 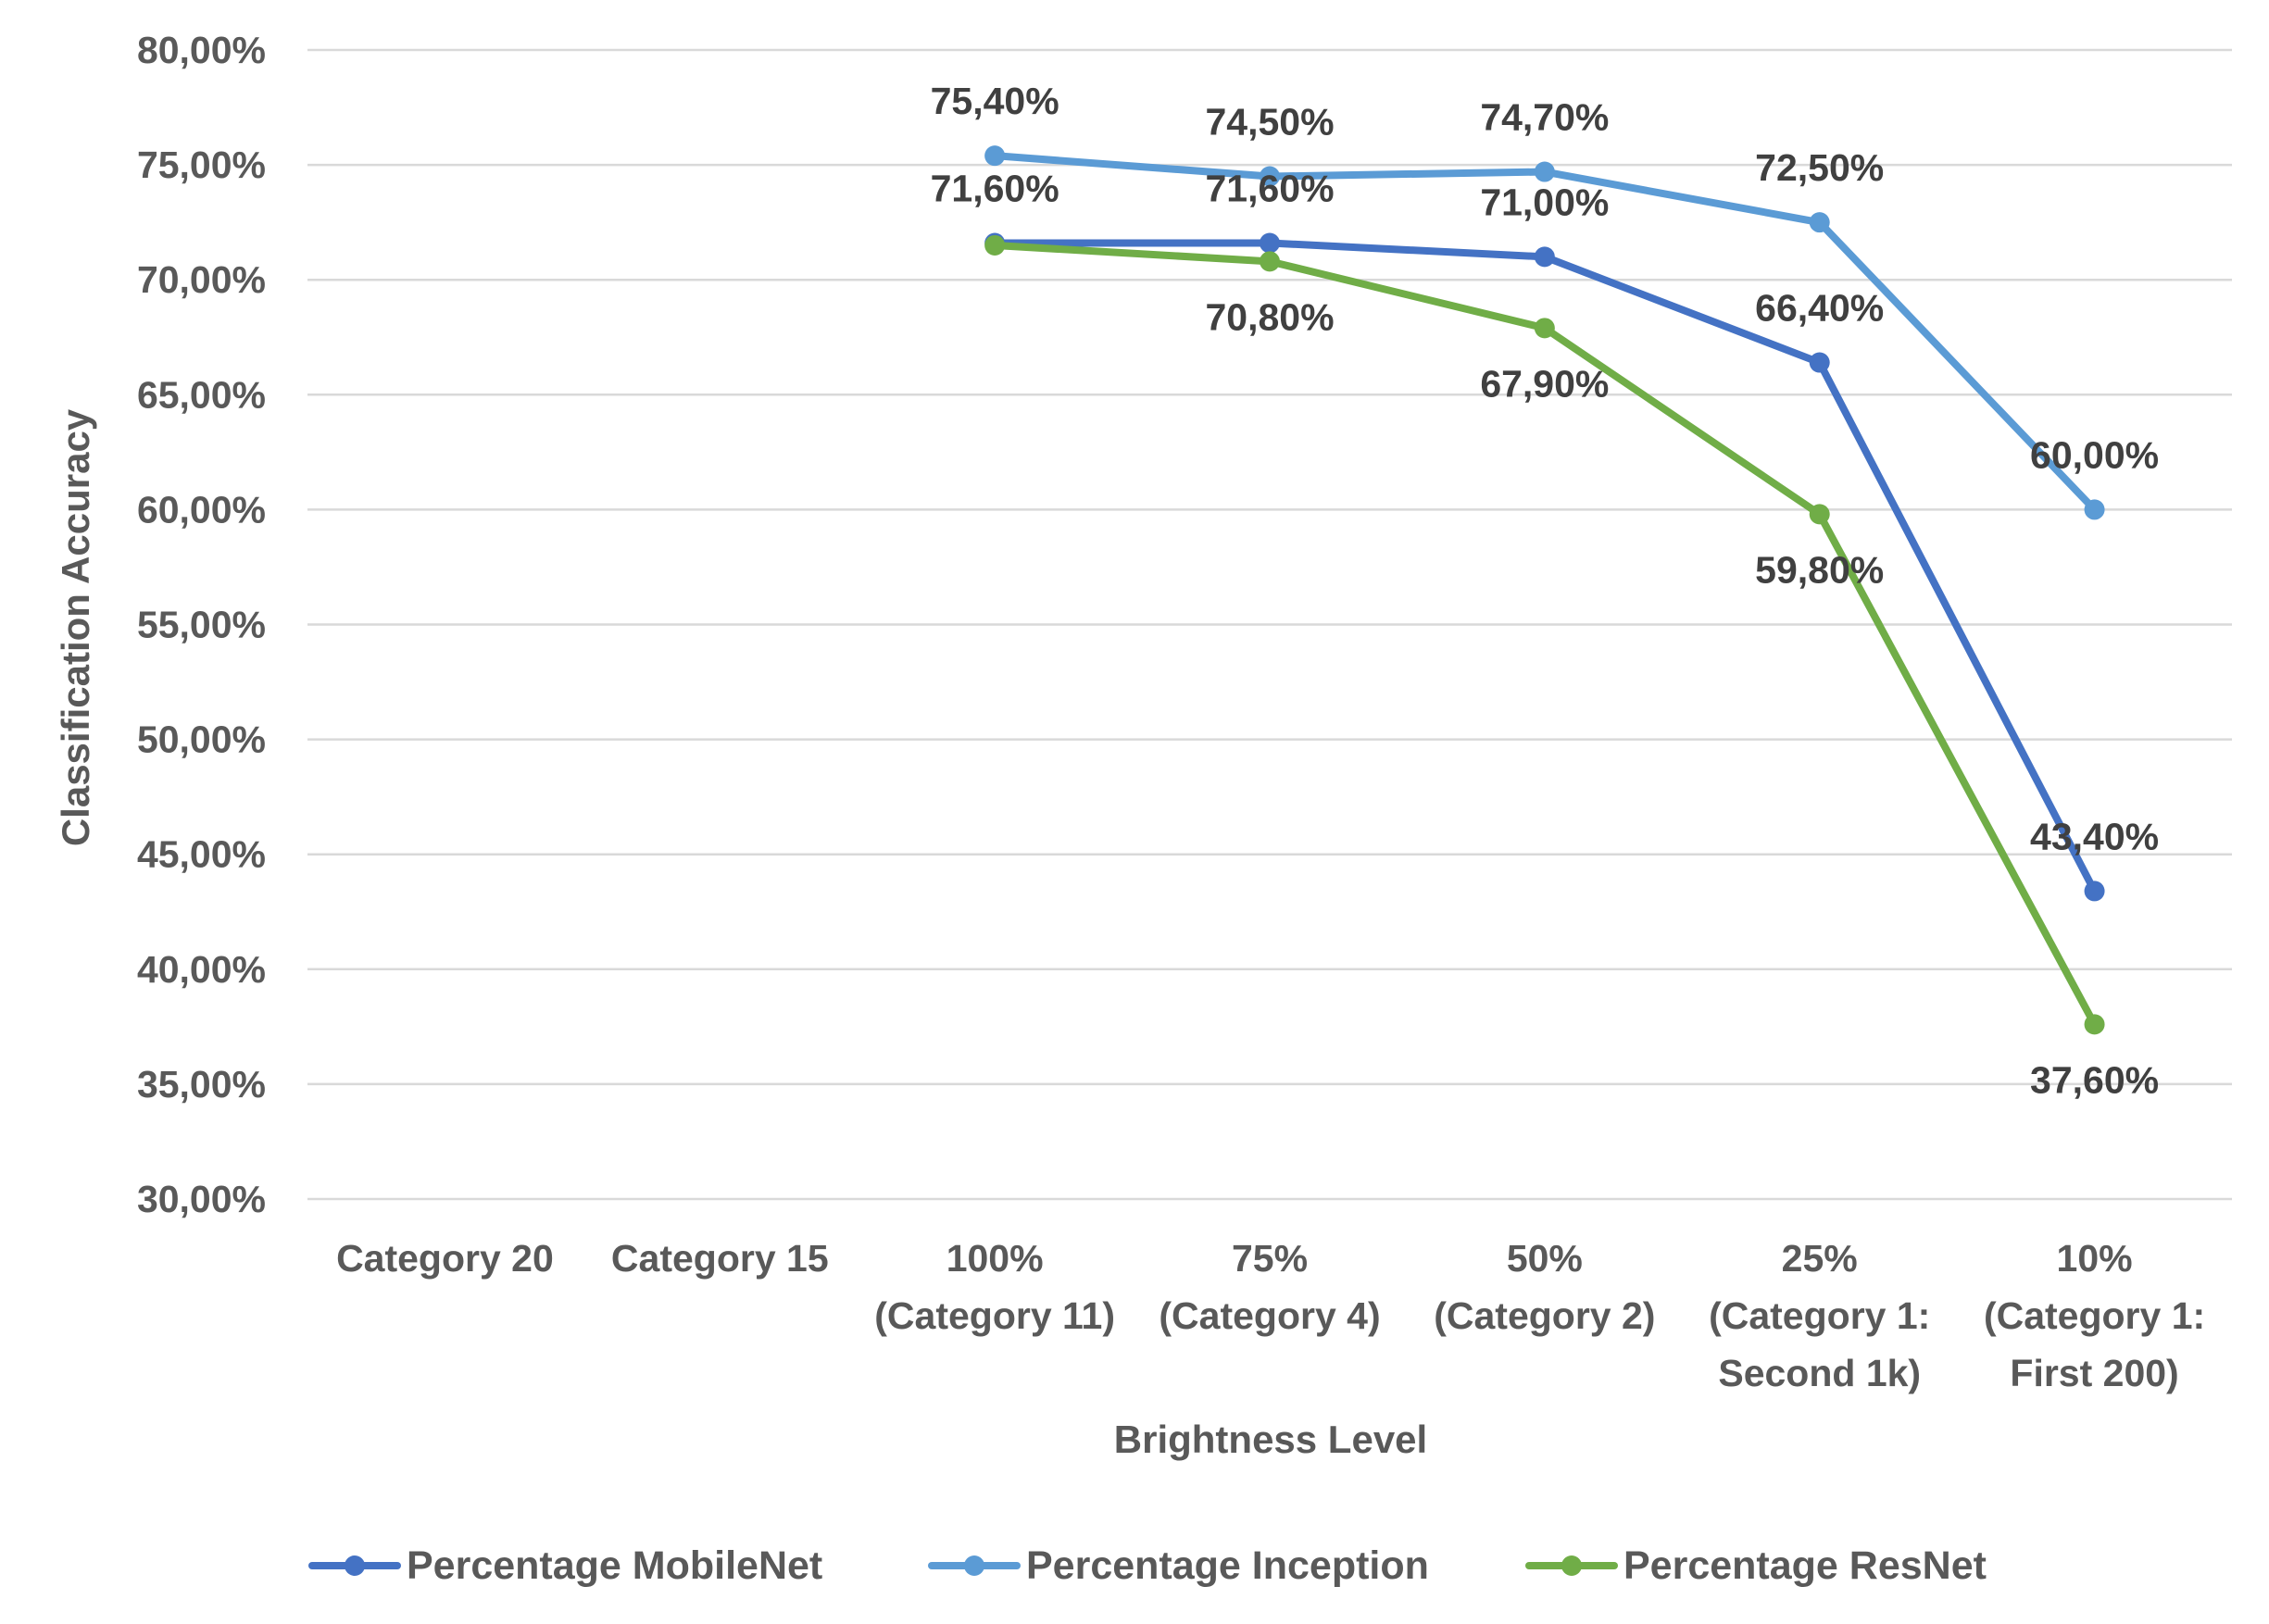 I want to click on legend-item: Percentage MobileNet, so click(x=565, y=1565).